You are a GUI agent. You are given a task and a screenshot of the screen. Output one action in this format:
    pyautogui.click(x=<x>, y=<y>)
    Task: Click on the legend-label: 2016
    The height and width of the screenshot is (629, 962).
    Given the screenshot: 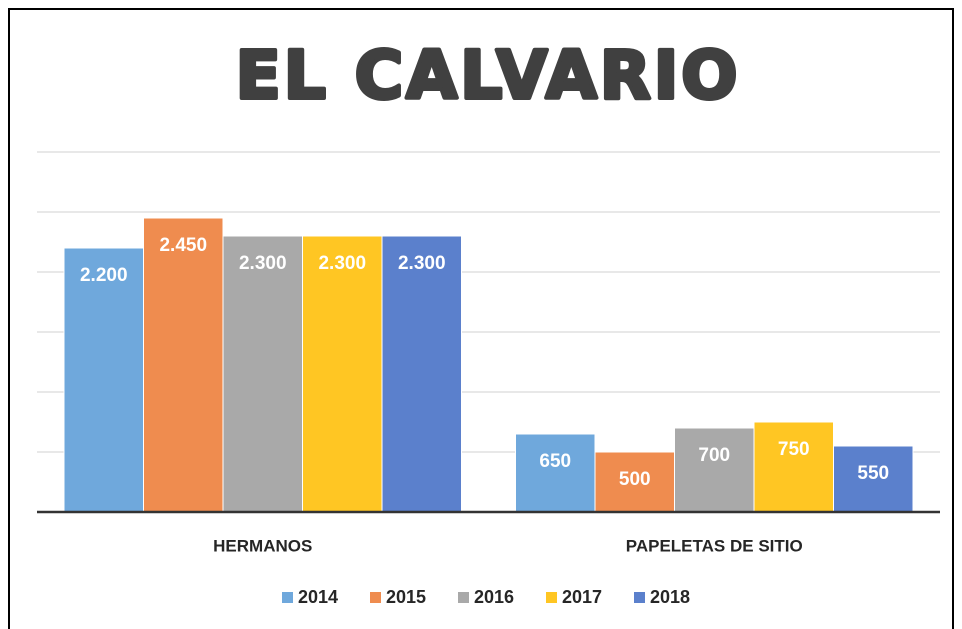 What is the action you would take?
    pyautogui.click(x=494, y=597)
    